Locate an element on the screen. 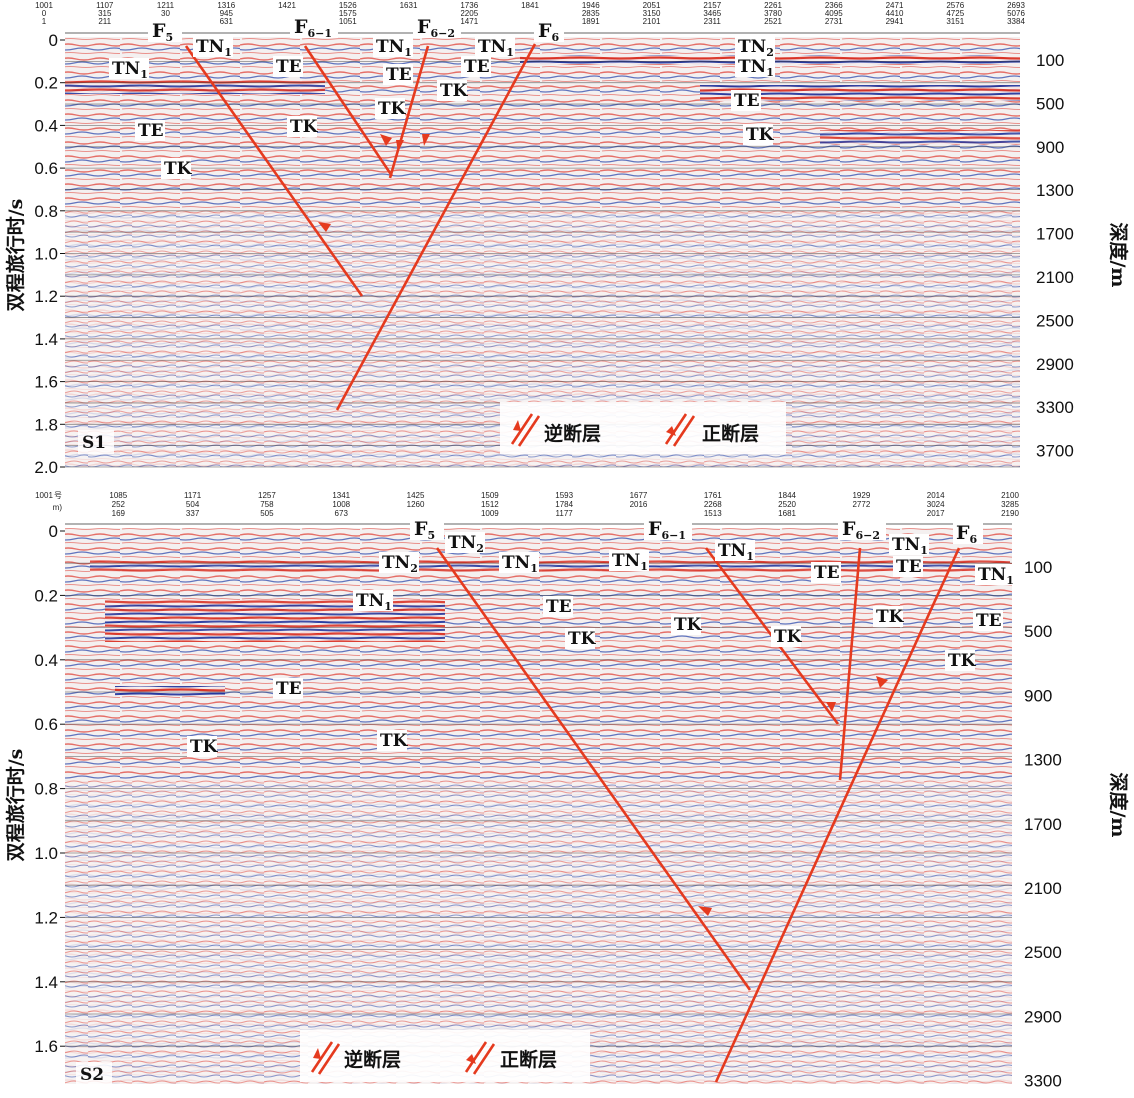 The width and height of the screenshot is (1134, 1098). depth-tick: 2900 is located at coordinates (1043, 1016).